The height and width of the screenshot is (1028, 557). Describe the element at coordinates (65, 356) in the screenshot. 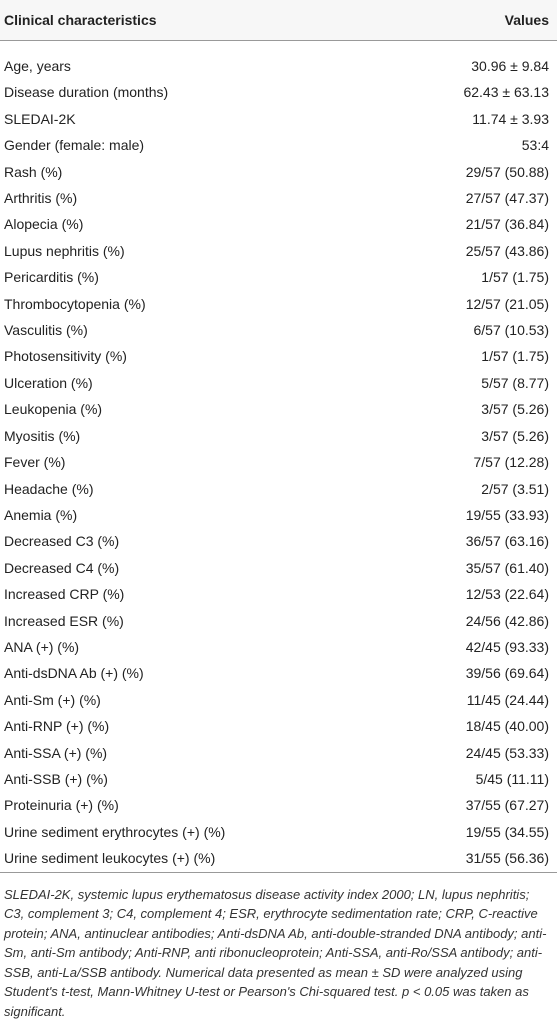

I see `characteristic-cell: Photosensitivity (%)` at that location.